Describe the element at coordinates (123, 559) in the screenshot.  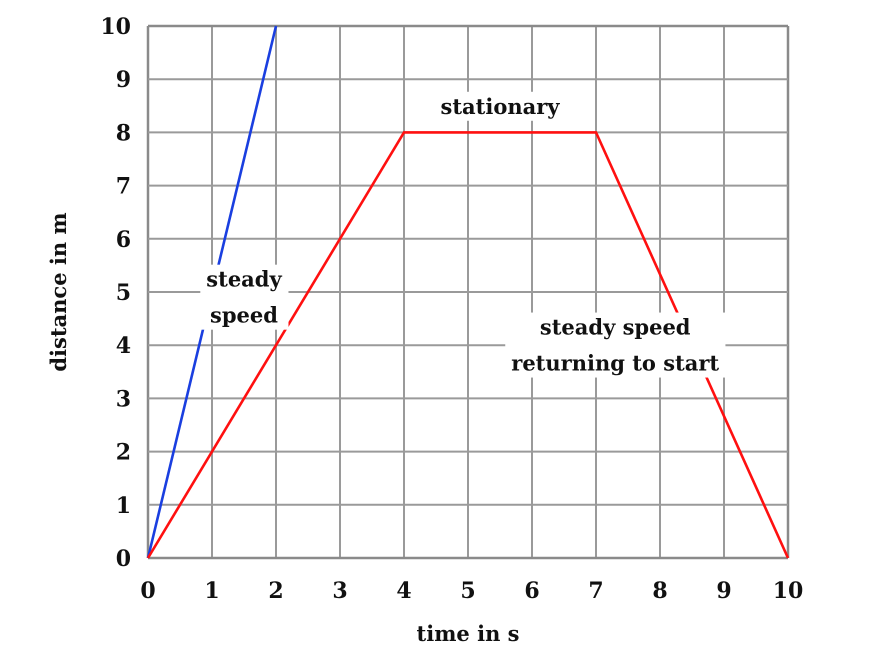
I see `y-tick-label-0: 0` at that location.